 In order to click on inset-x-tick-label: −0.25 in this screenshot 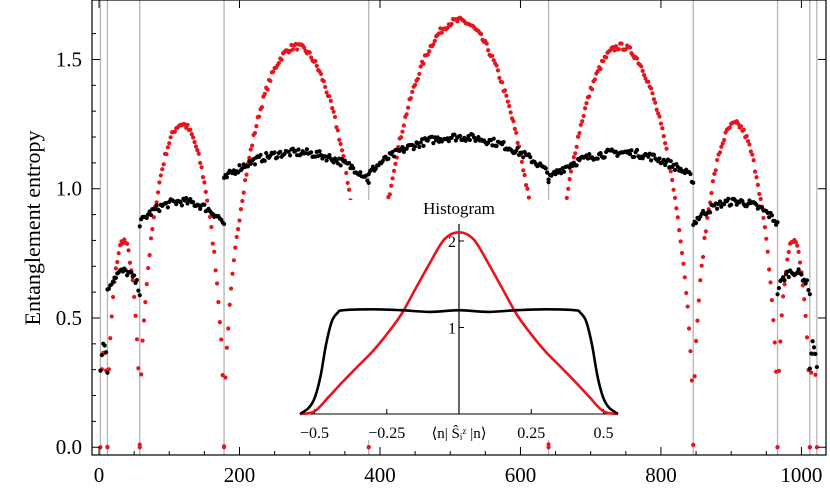, I will do `click(386, 433)`.